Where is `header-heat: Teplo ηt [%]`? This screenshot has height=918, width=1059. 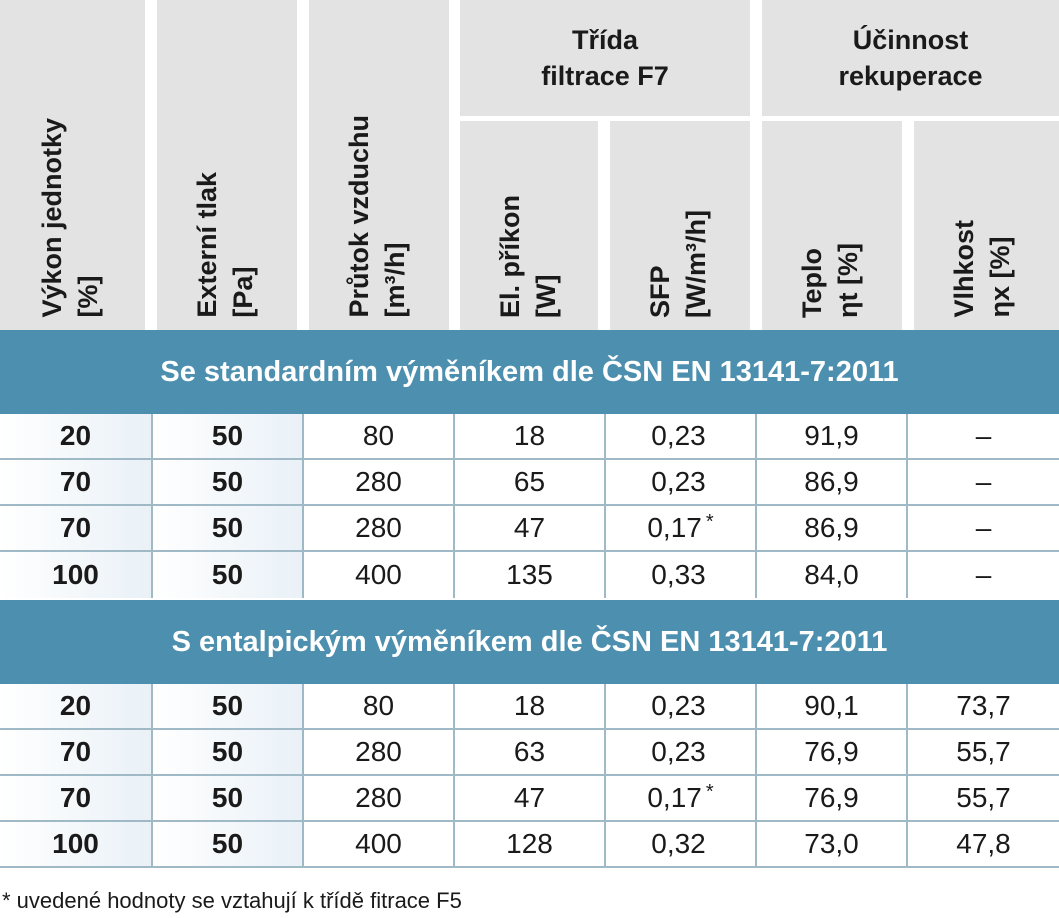 header-heat: Teplo ηt [%] is located at coordinates (832, 225).